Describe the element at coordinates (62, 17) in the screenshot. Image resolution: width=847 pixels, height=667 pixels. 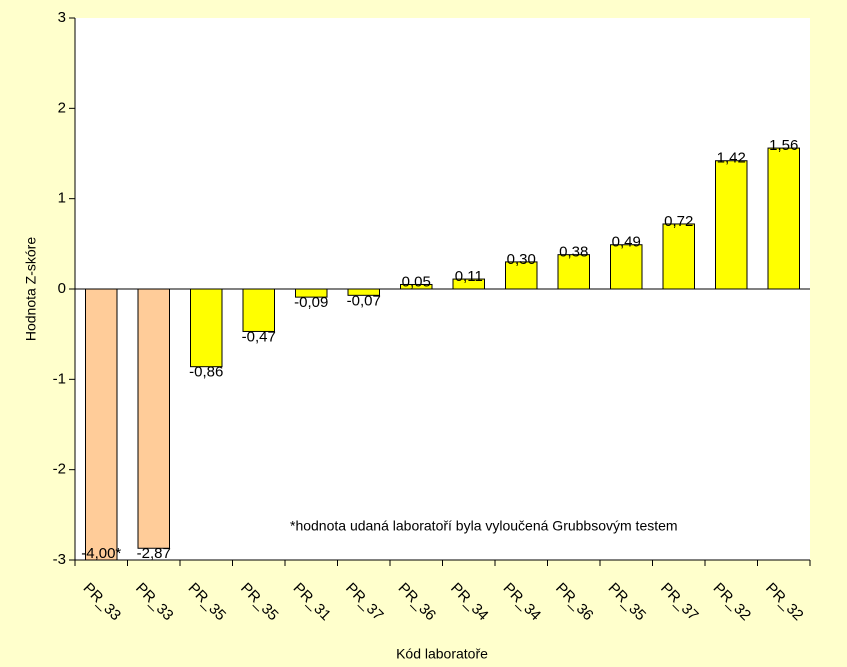
I see `y-tick-label: 3` at that location.